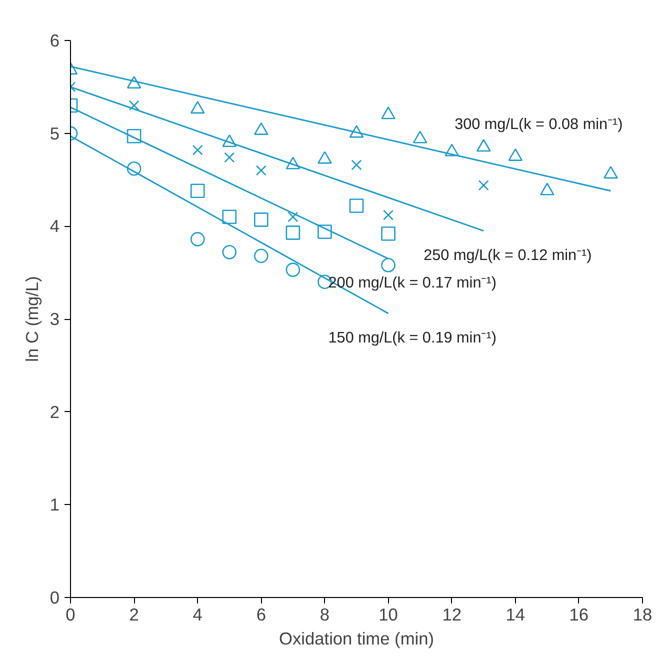 Image resolution: width=662 pixels, height=657 pixels. I want to click on y-tick-label: 5, so click(55, 133).